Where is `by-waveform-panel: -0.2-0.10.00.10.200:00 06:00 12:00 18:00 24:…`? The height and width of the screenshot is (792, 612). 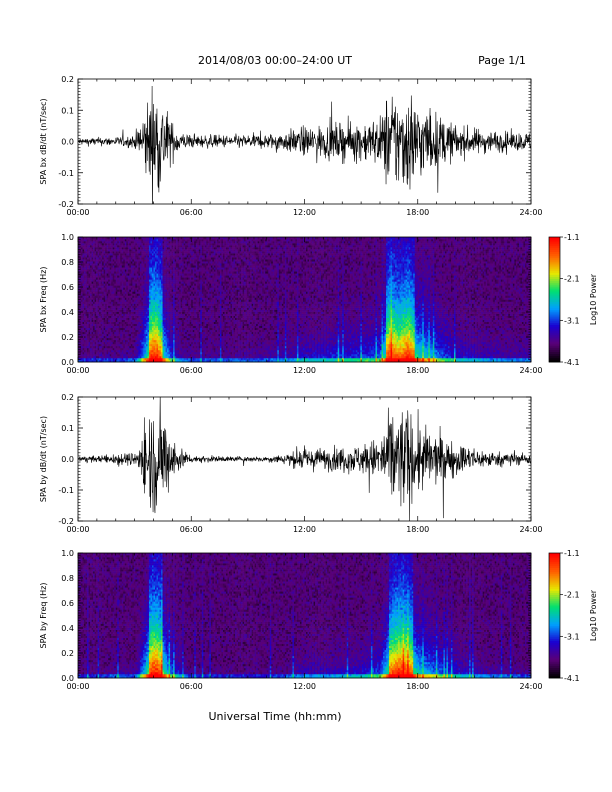
by-waveform-panel: -0.2-0.10.00.10.200:00 06:00 12:00 18:00 24:… is located at coordinates (291, 463).